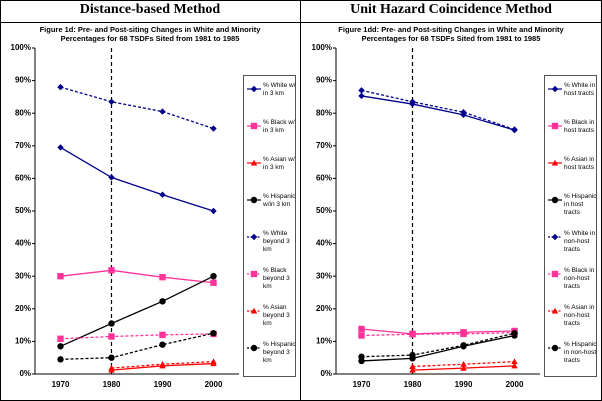 This screenshot has width=602, height=401. What do you see at coordinates (23, 275) in the screenshot?
I see `y-tick-label: 30%` at bounding box center [23, 275].